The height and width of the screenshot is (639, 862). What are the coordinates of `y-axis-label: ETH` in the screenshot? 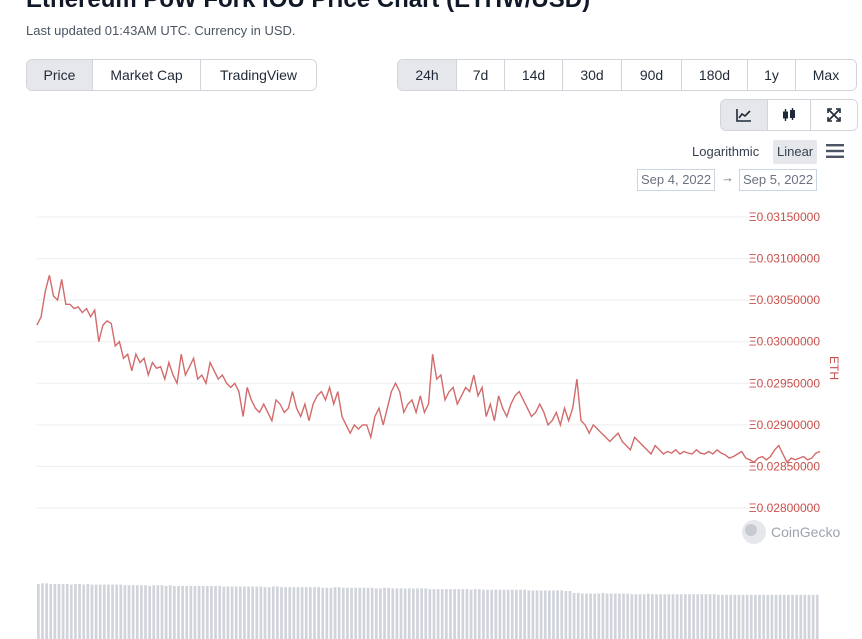 It's located at (834, 368).